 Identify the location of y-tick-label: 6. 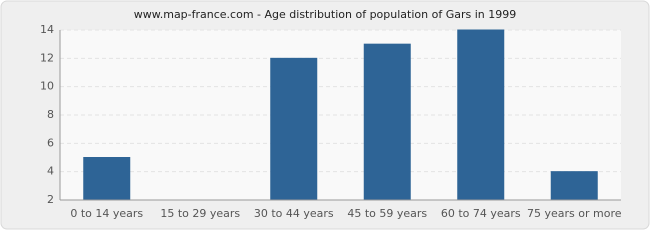
(50, 142).